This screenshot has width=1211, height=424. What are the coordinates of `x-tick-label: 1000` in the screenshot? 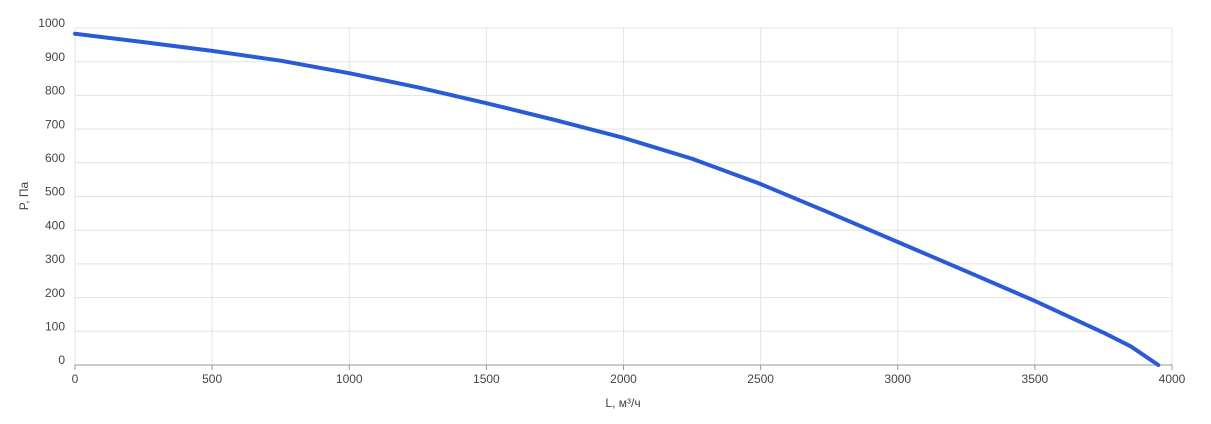 It's located at (349, 379).